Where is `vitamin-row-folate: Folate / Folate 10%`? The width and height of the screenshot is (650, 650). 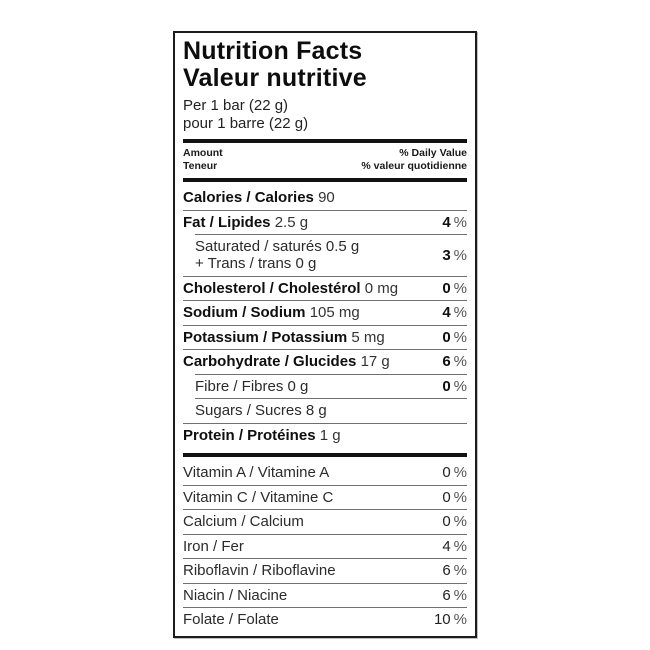
vitamin-row-folate: Folate / Folate 10% is located at coordinates (325, 619).